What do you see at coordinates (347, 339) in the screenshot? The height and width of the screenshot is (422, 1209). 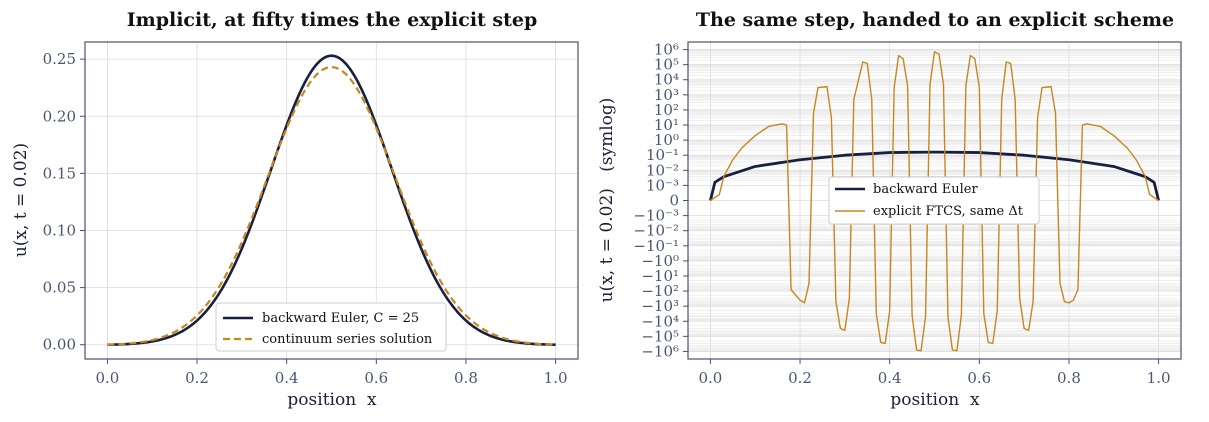 I see `left-legend-label-1: continuum series solution` at bounding box center [347, 339].